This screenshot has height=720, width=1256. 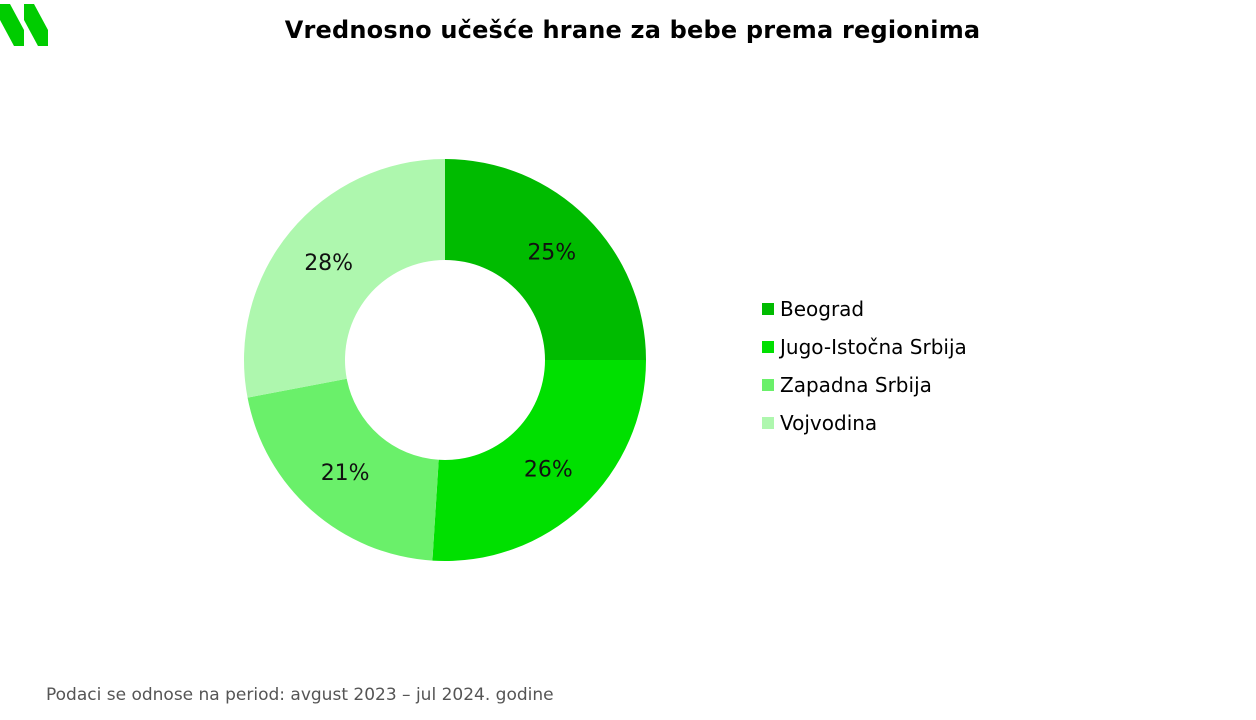 I want to click on slice-label: 25%, so click(x=551, y=253).